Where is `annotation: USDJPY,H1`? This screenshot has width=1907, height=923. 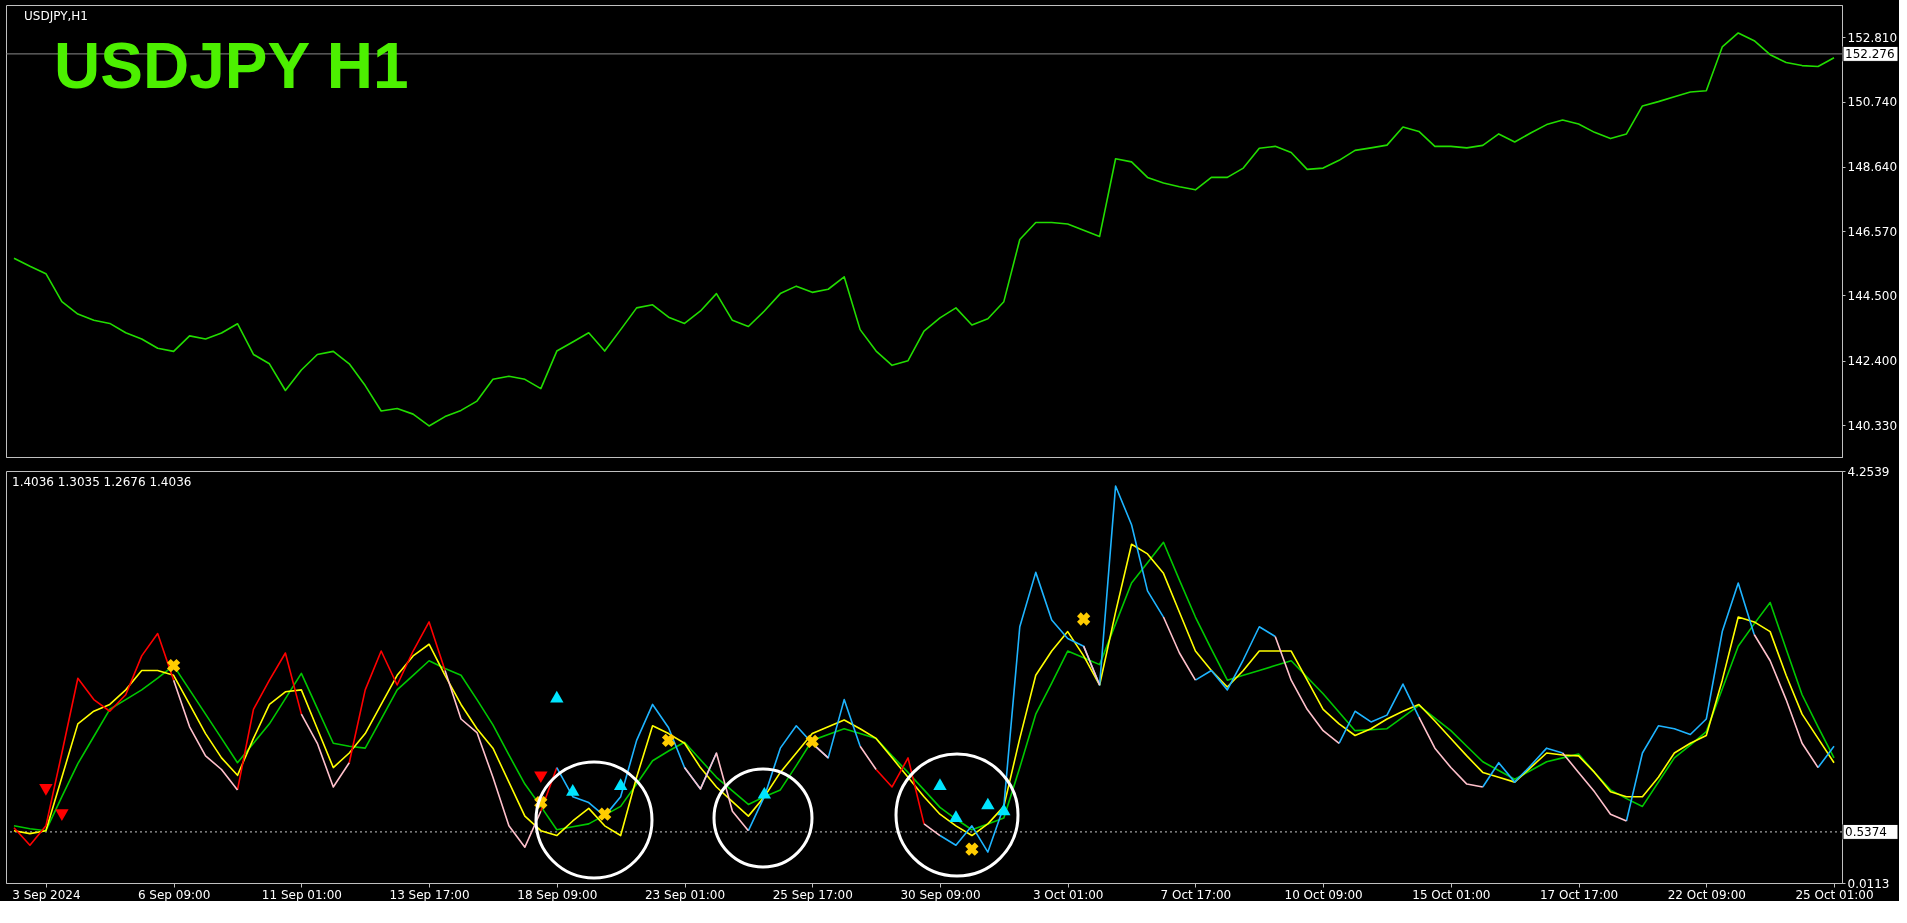
annotation: USDJPY,H1 is located at coordinates (56, 16).